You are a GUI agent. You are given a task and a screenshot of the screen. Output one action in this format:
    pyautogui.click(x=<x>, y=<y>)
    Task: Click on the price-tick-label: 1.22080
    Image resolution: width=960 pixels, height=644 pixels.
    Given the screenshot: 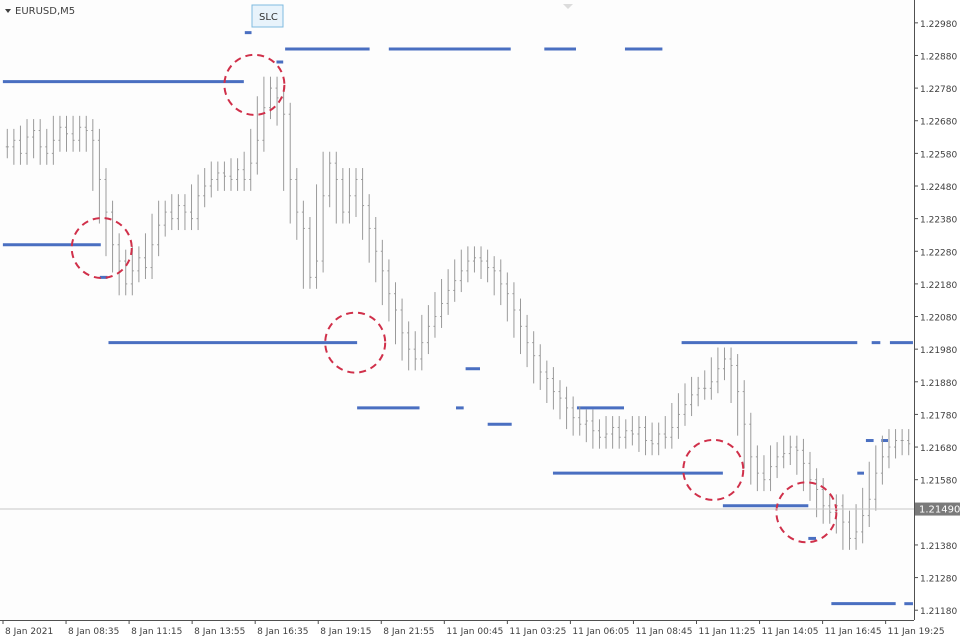 What is the action you would take?
    pyautogui.click(x=938, y=319)
    